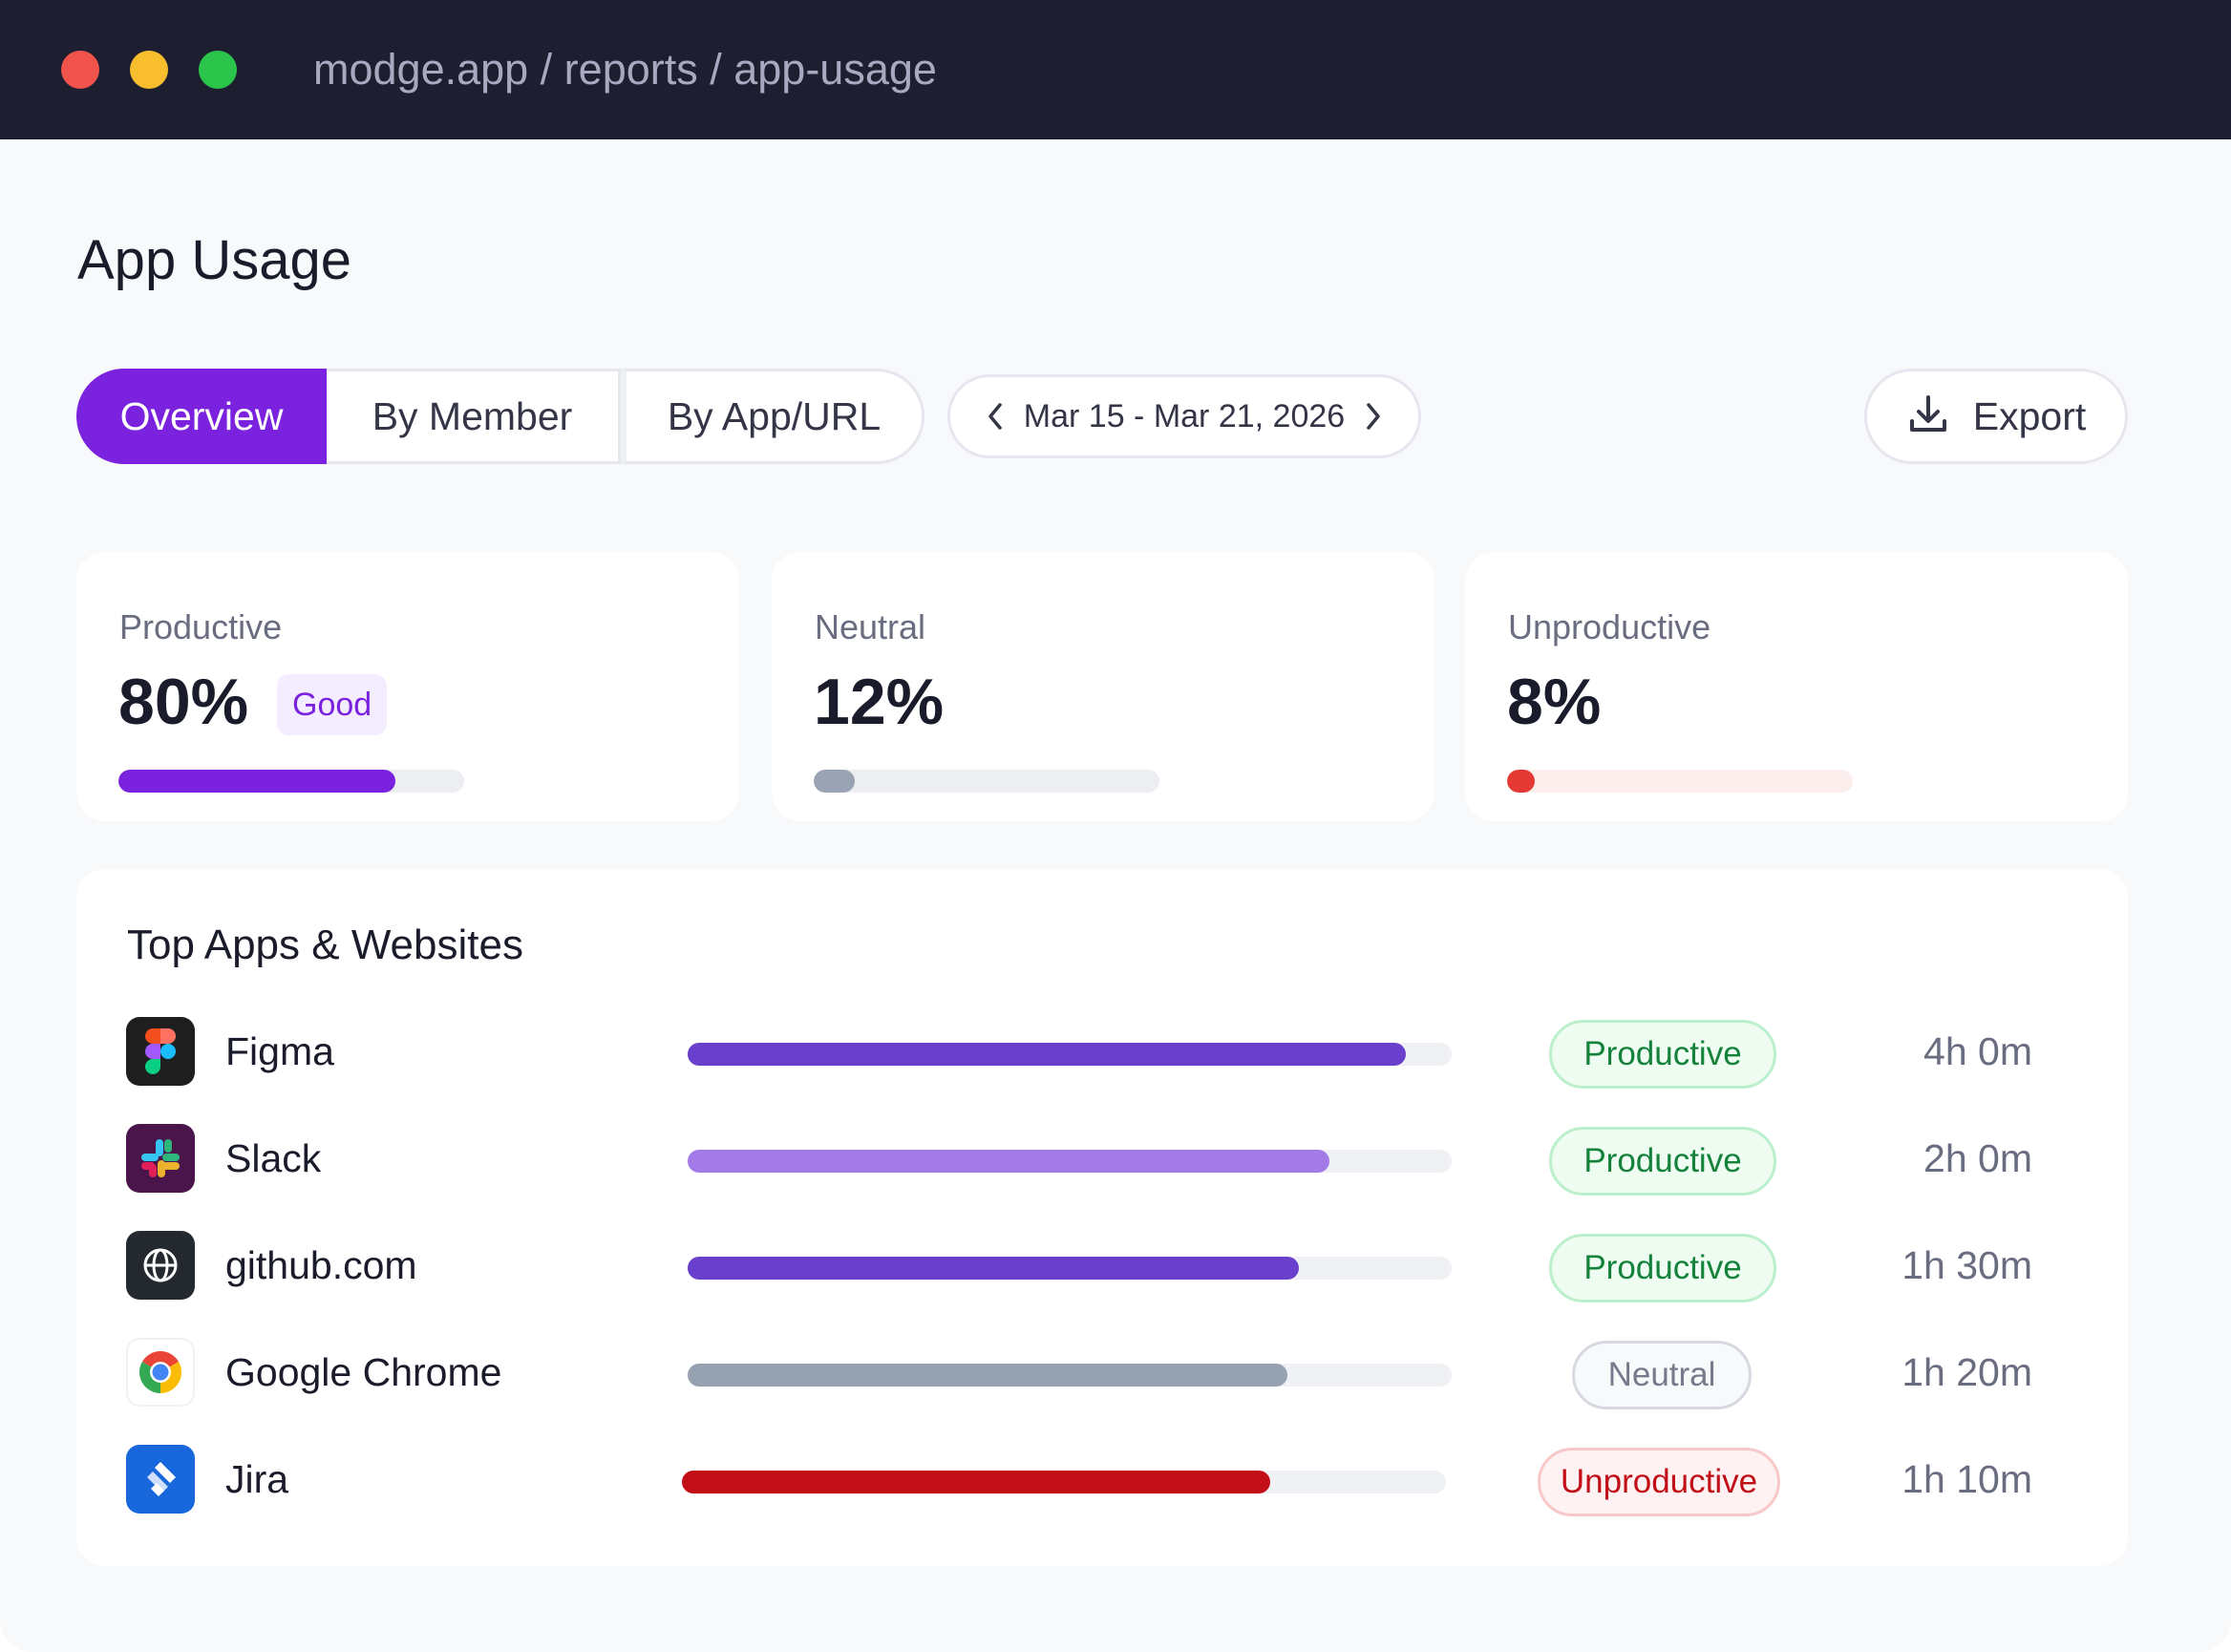  Describe the element at coordinates (407, 686) in the screenshot. I see `metric-card-productive: Productive 80% Good` at that location.